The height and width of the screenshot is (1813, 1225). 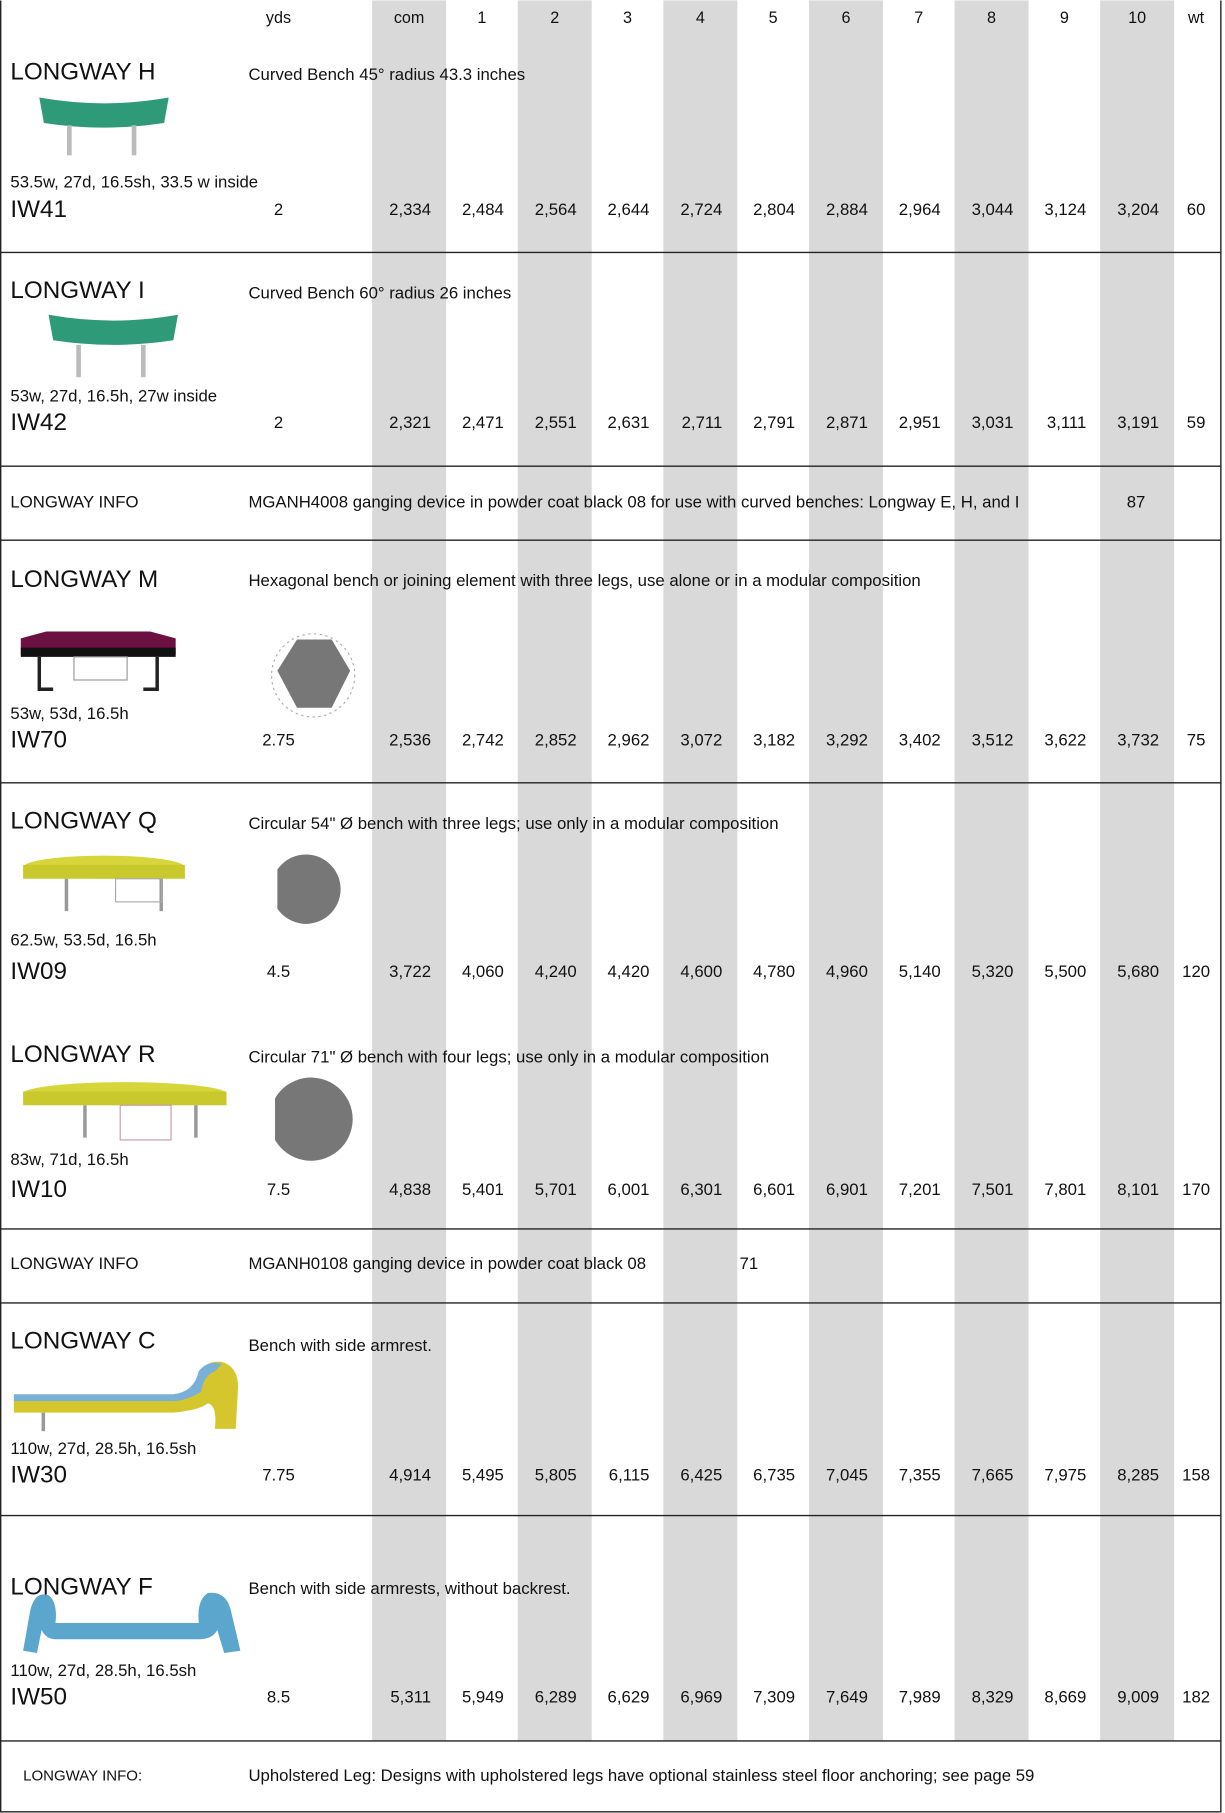 What do you see at coordinates (386, 74) in the screenshot?
I see `product-description: Curved Bench 45° radius 43.3 inches` at bounding box center [386, 74].